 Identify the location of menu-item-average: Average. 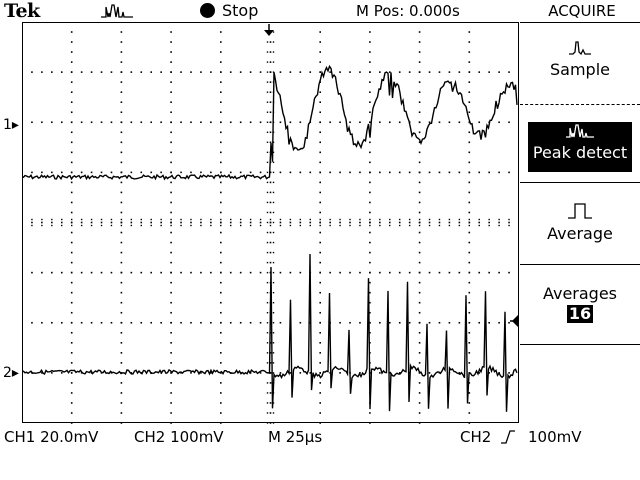
(580, 222).